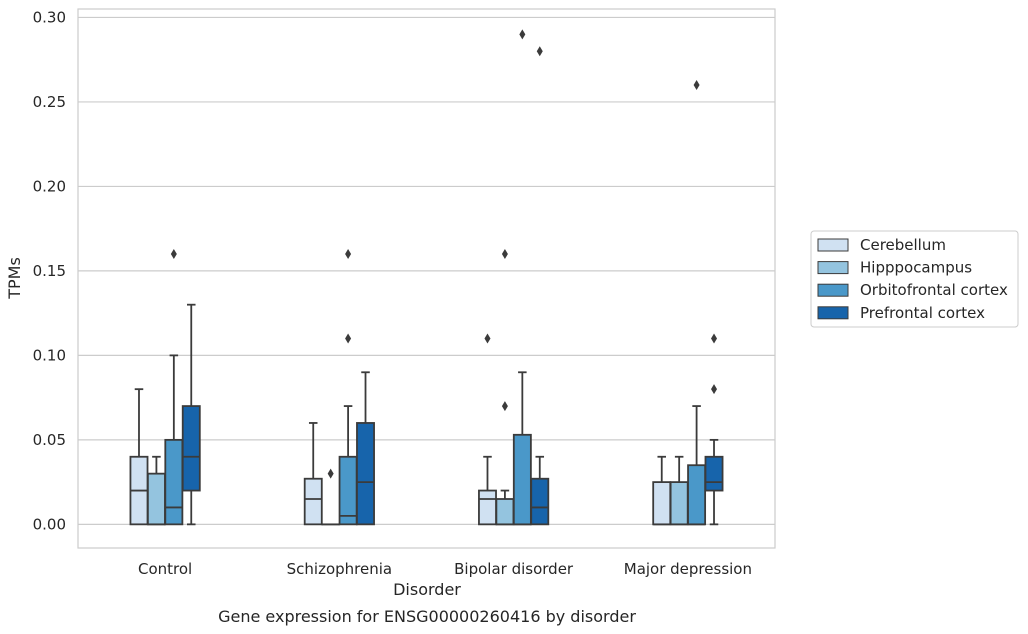 The width and height of the screenshot is (1028, 634). What do you see at coordinates (14, 278) in the screenshot?
I see `y-axis-title: TPMs` at bounding box center [14, 278].